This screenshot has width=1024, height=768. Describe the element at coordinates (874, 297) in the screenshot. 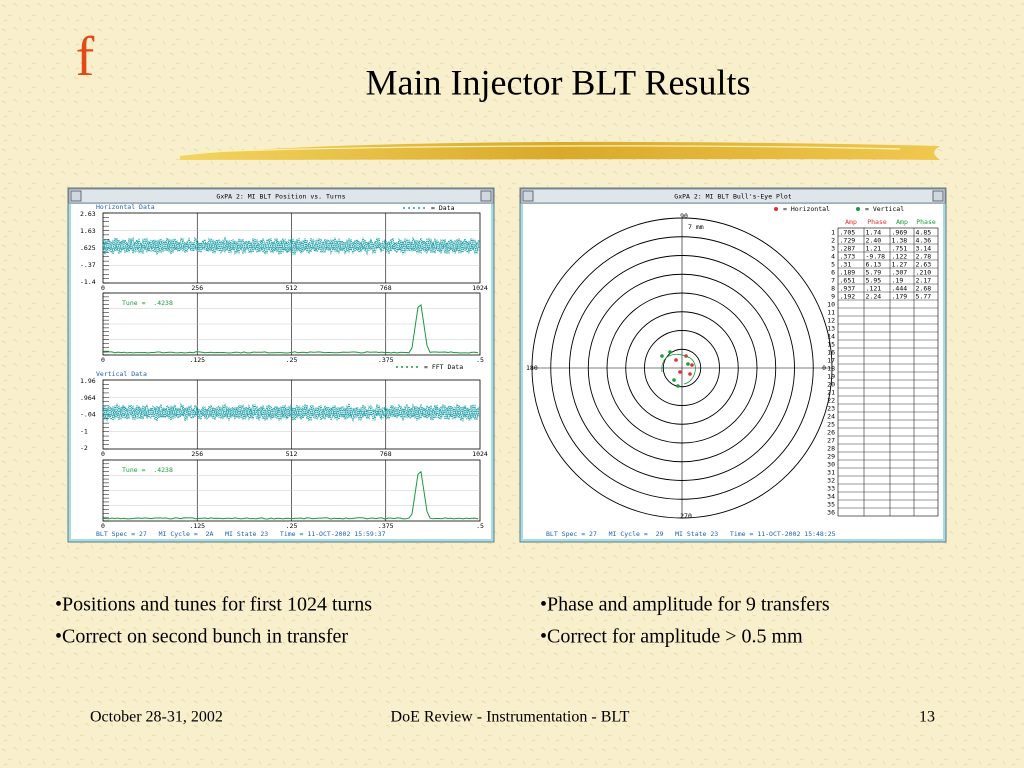

I see `table-cell: 2.24` at that location.